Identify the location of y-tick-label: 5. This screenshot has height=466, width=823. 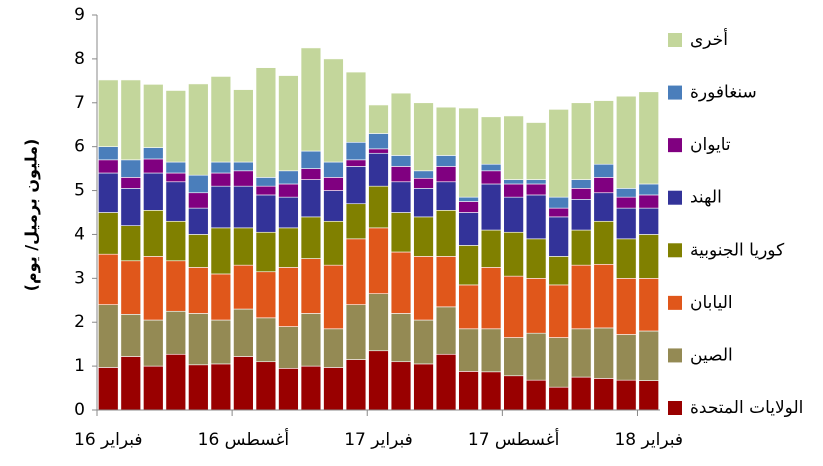
(79, 191).